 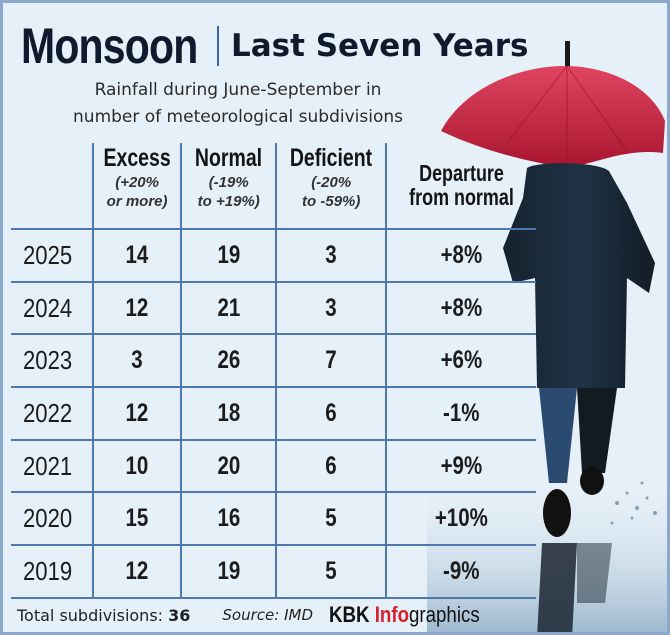 I want to click on total-subdivisions: Total subdivisions: 36, so click(x=104, y=615).